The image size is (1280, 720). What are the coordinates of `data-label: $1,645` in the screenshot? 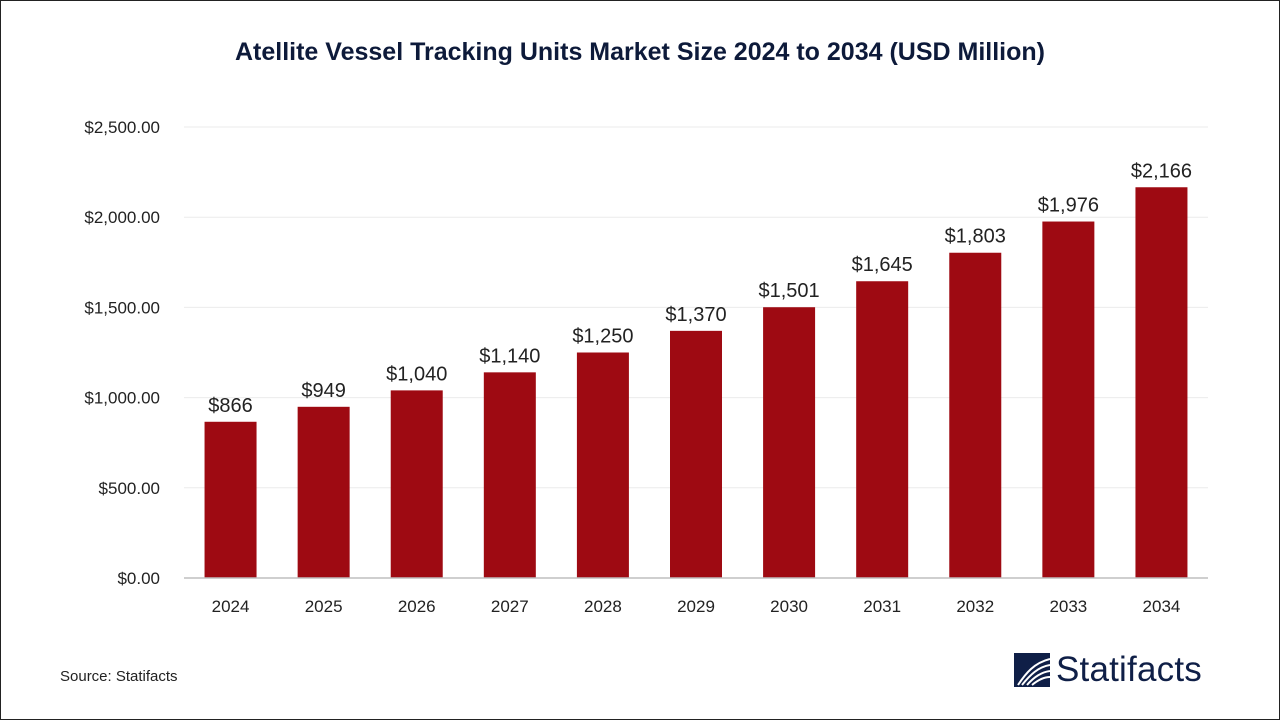 It's located at (882, 265).